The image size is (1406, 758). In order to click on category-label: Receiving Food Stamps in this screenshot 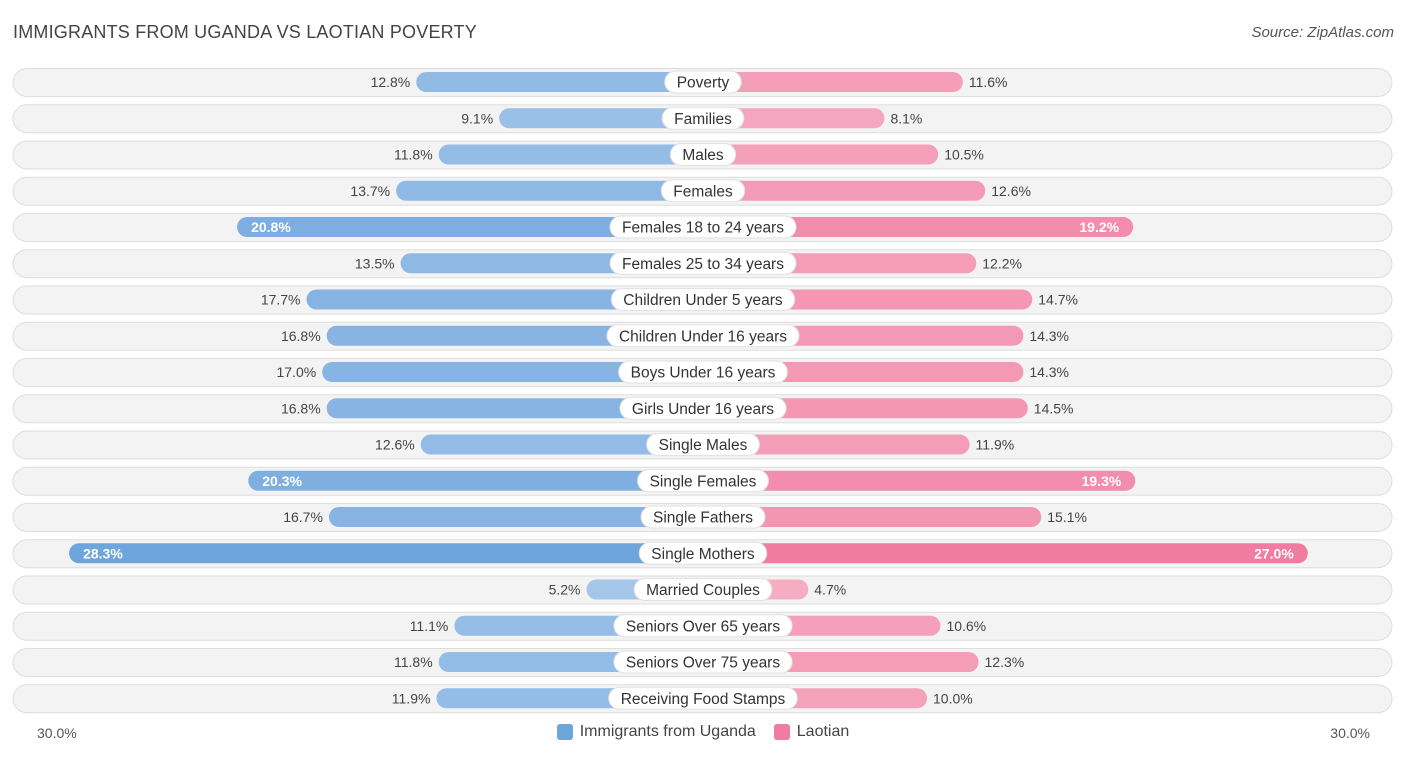, I will do `click(703, 699)`.